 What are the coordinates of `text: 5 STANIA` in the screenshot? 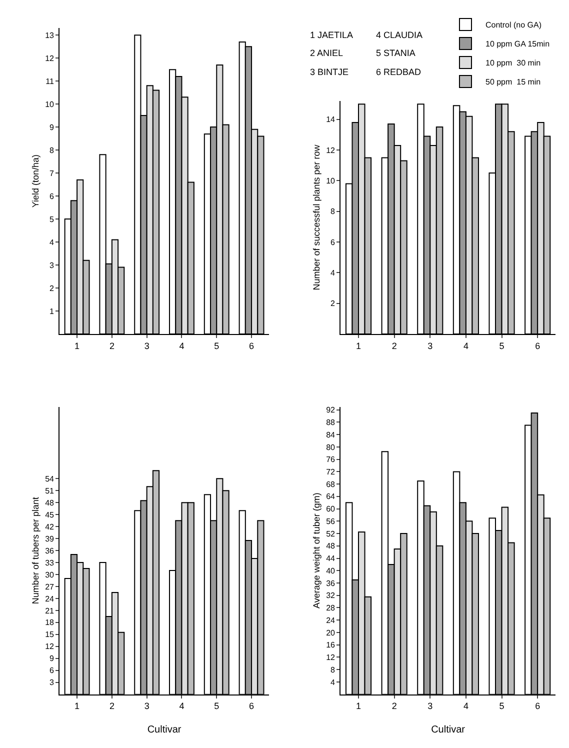 It's located at (396, 53).